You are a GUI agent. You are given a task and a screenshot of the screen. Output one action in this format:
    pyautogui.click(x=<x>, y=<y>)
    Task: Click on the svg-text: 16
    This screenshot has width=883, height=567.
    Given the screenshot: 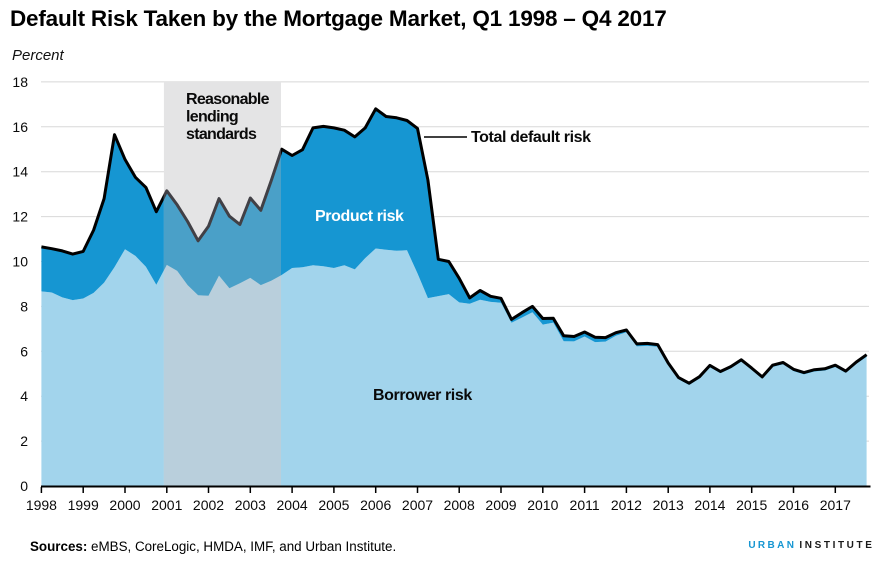 What is the action you would take?
    pyautogui.click(x=20, y=127)
    